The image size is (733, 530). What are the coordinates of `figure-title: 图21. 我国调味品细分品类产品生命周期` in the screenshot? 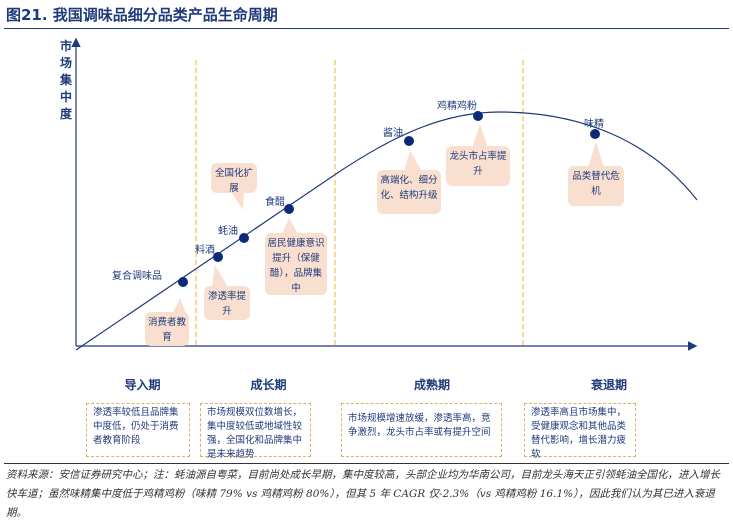 It's located at (142, 15).